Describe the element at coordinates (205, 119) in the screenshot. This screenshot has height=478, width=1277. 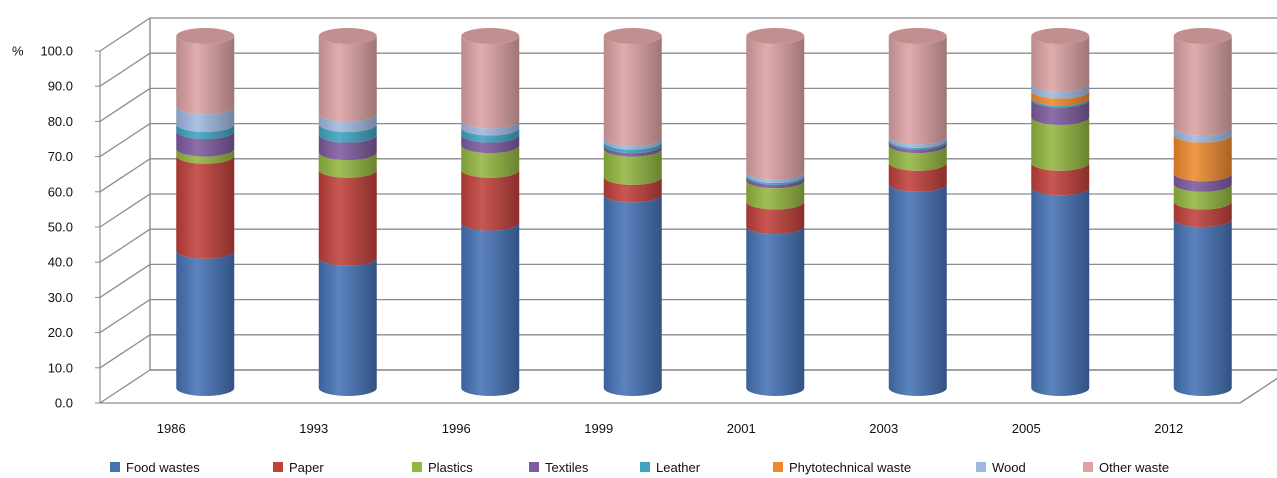
I see `bar-segment-1986-wood` at that location.